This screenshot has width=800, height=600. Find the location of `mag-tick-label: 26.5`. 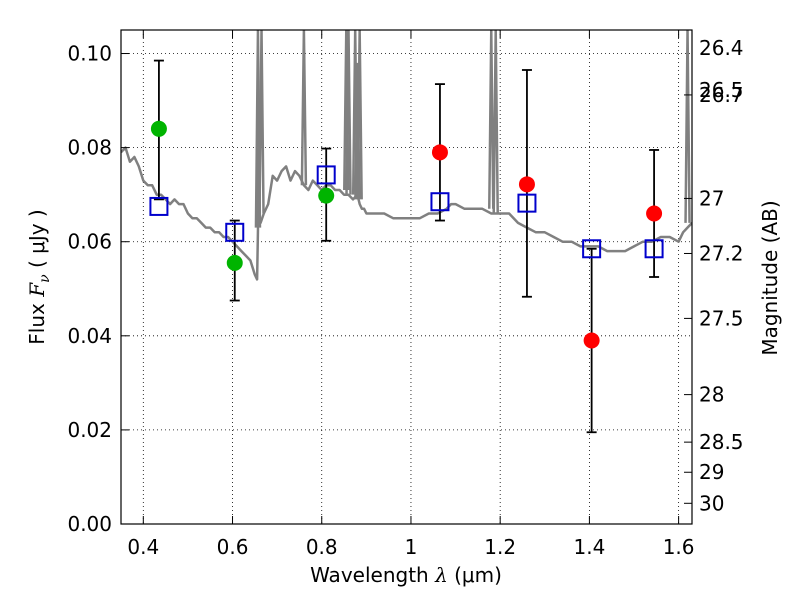

mag-tick-label: 26.5 is located at coordinates (721, 90).